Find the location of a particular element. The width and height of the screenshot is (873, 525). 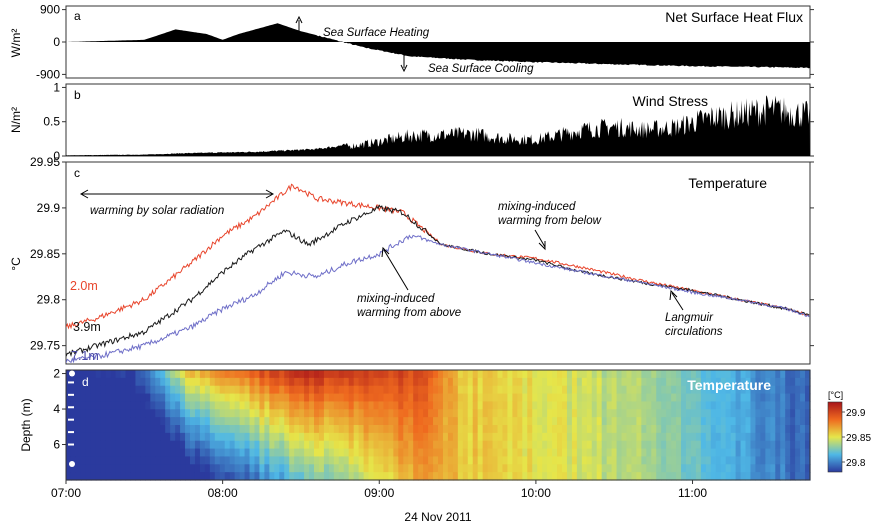

panel-c-title: Temperature is located at coordinates (727, 183).